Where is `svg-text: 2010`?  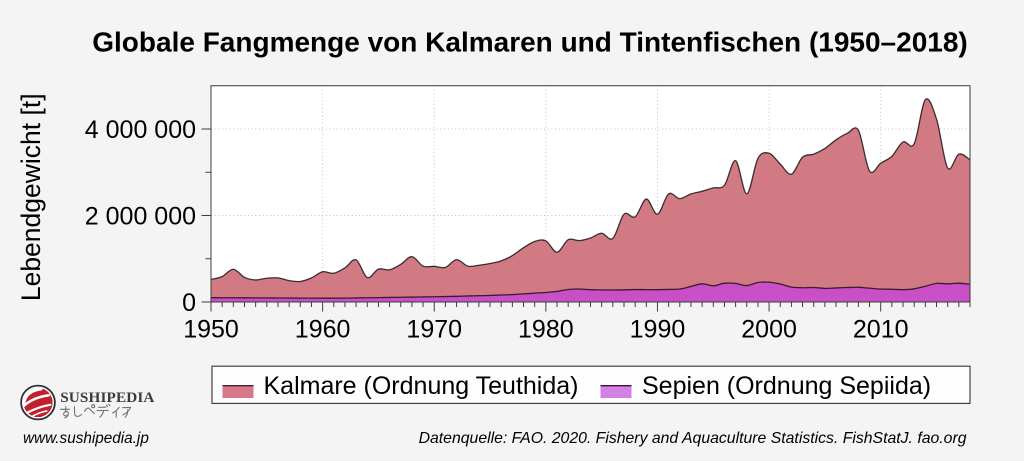 svg-text: 2010 is located at coordinates (881, 330).